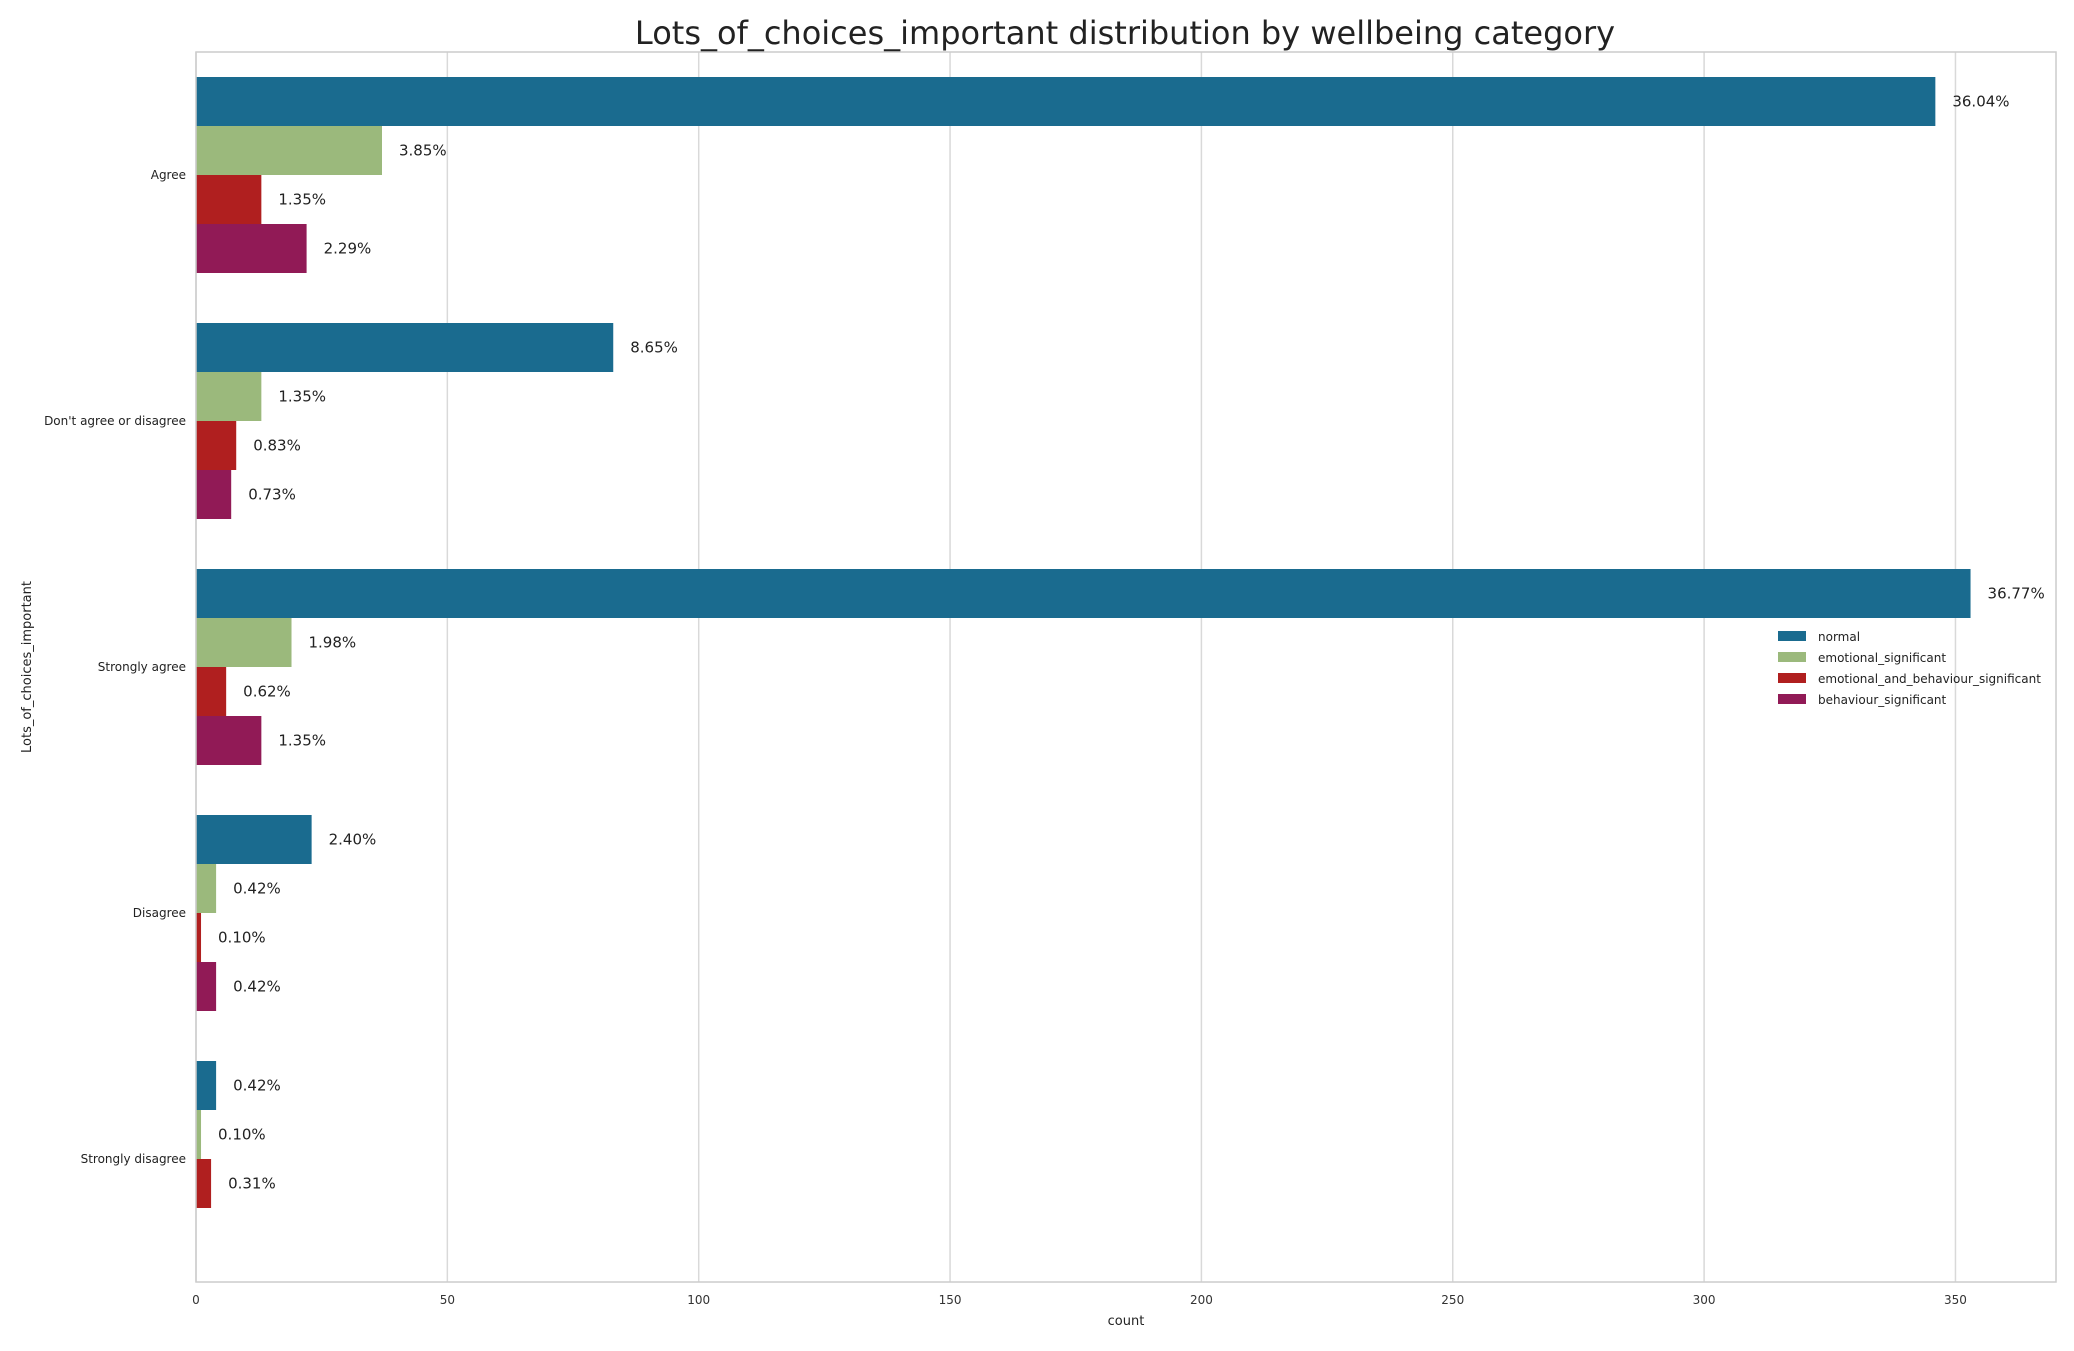 Image resolution: width=2074 pixels, height=1351 pixels. I want to click on bar-value-label: 36.04%, so click(1980, 102).